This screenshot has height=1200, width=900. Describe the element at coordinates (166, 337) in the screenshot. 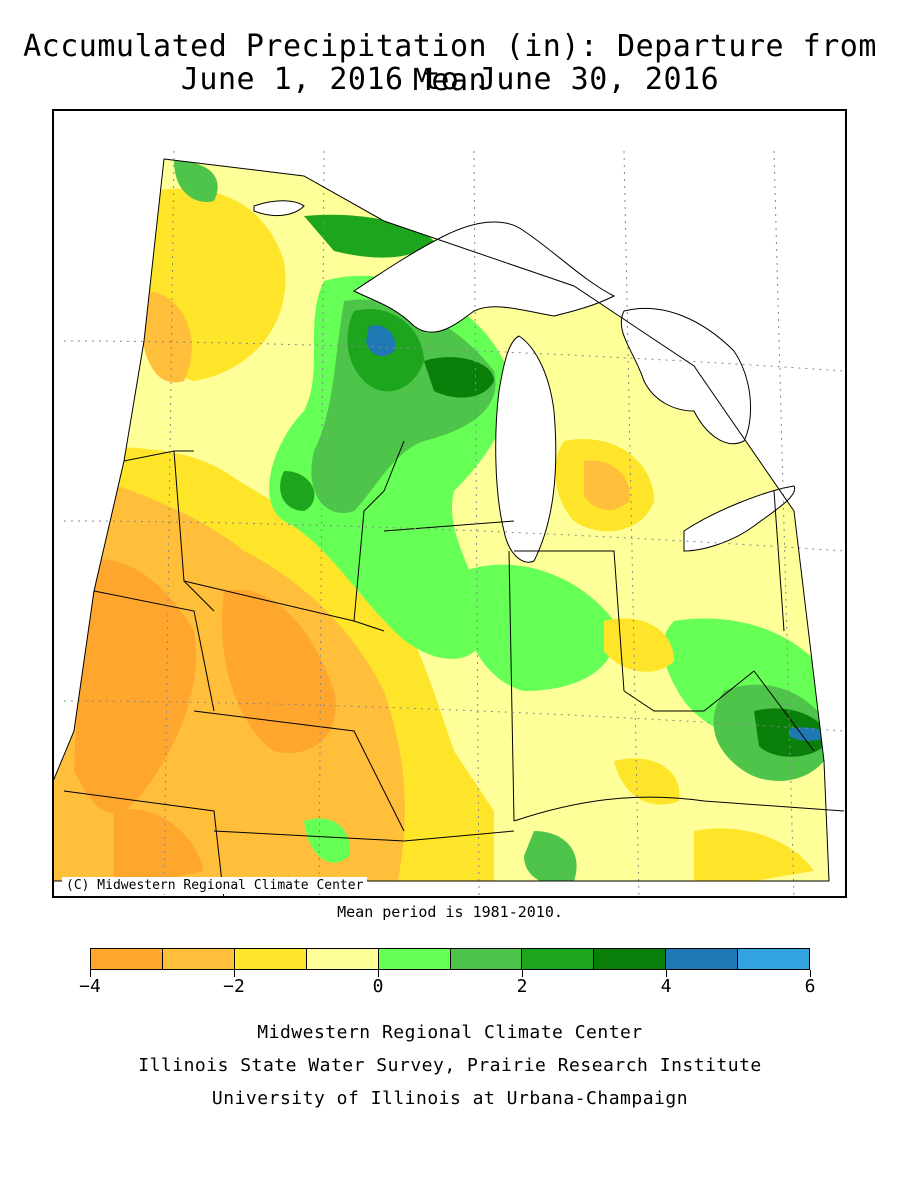

I see `shade-nw-minnesota-drier` at that location.